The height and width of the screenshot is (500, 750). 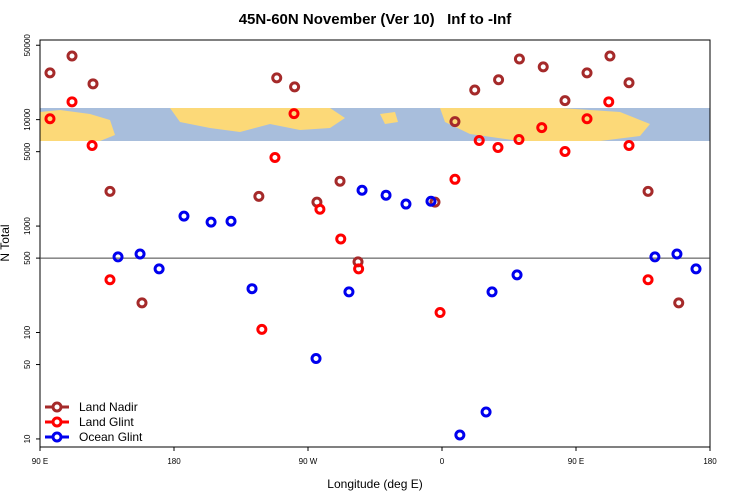 I want to click on x-axis-label: Longitude (deg E), so click(x=374, y=484).